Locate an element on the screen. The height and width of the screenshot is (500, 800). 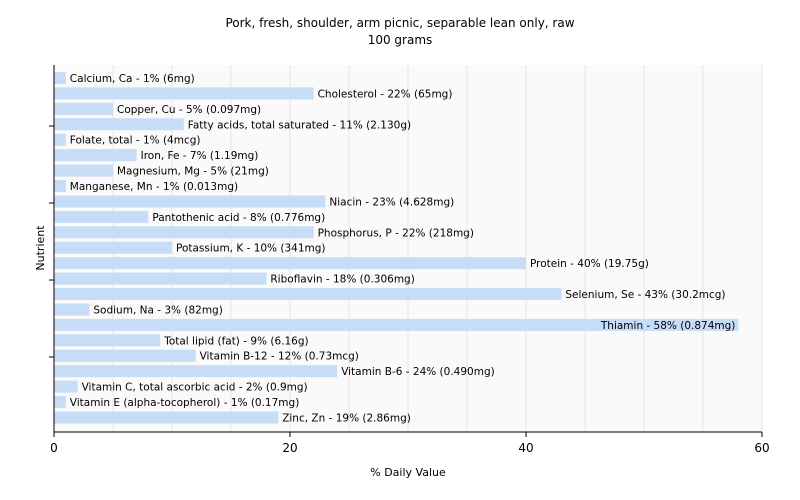
bar-label: Riboflavin - 18% (0.306mg) is located at coordinates (342, 280).